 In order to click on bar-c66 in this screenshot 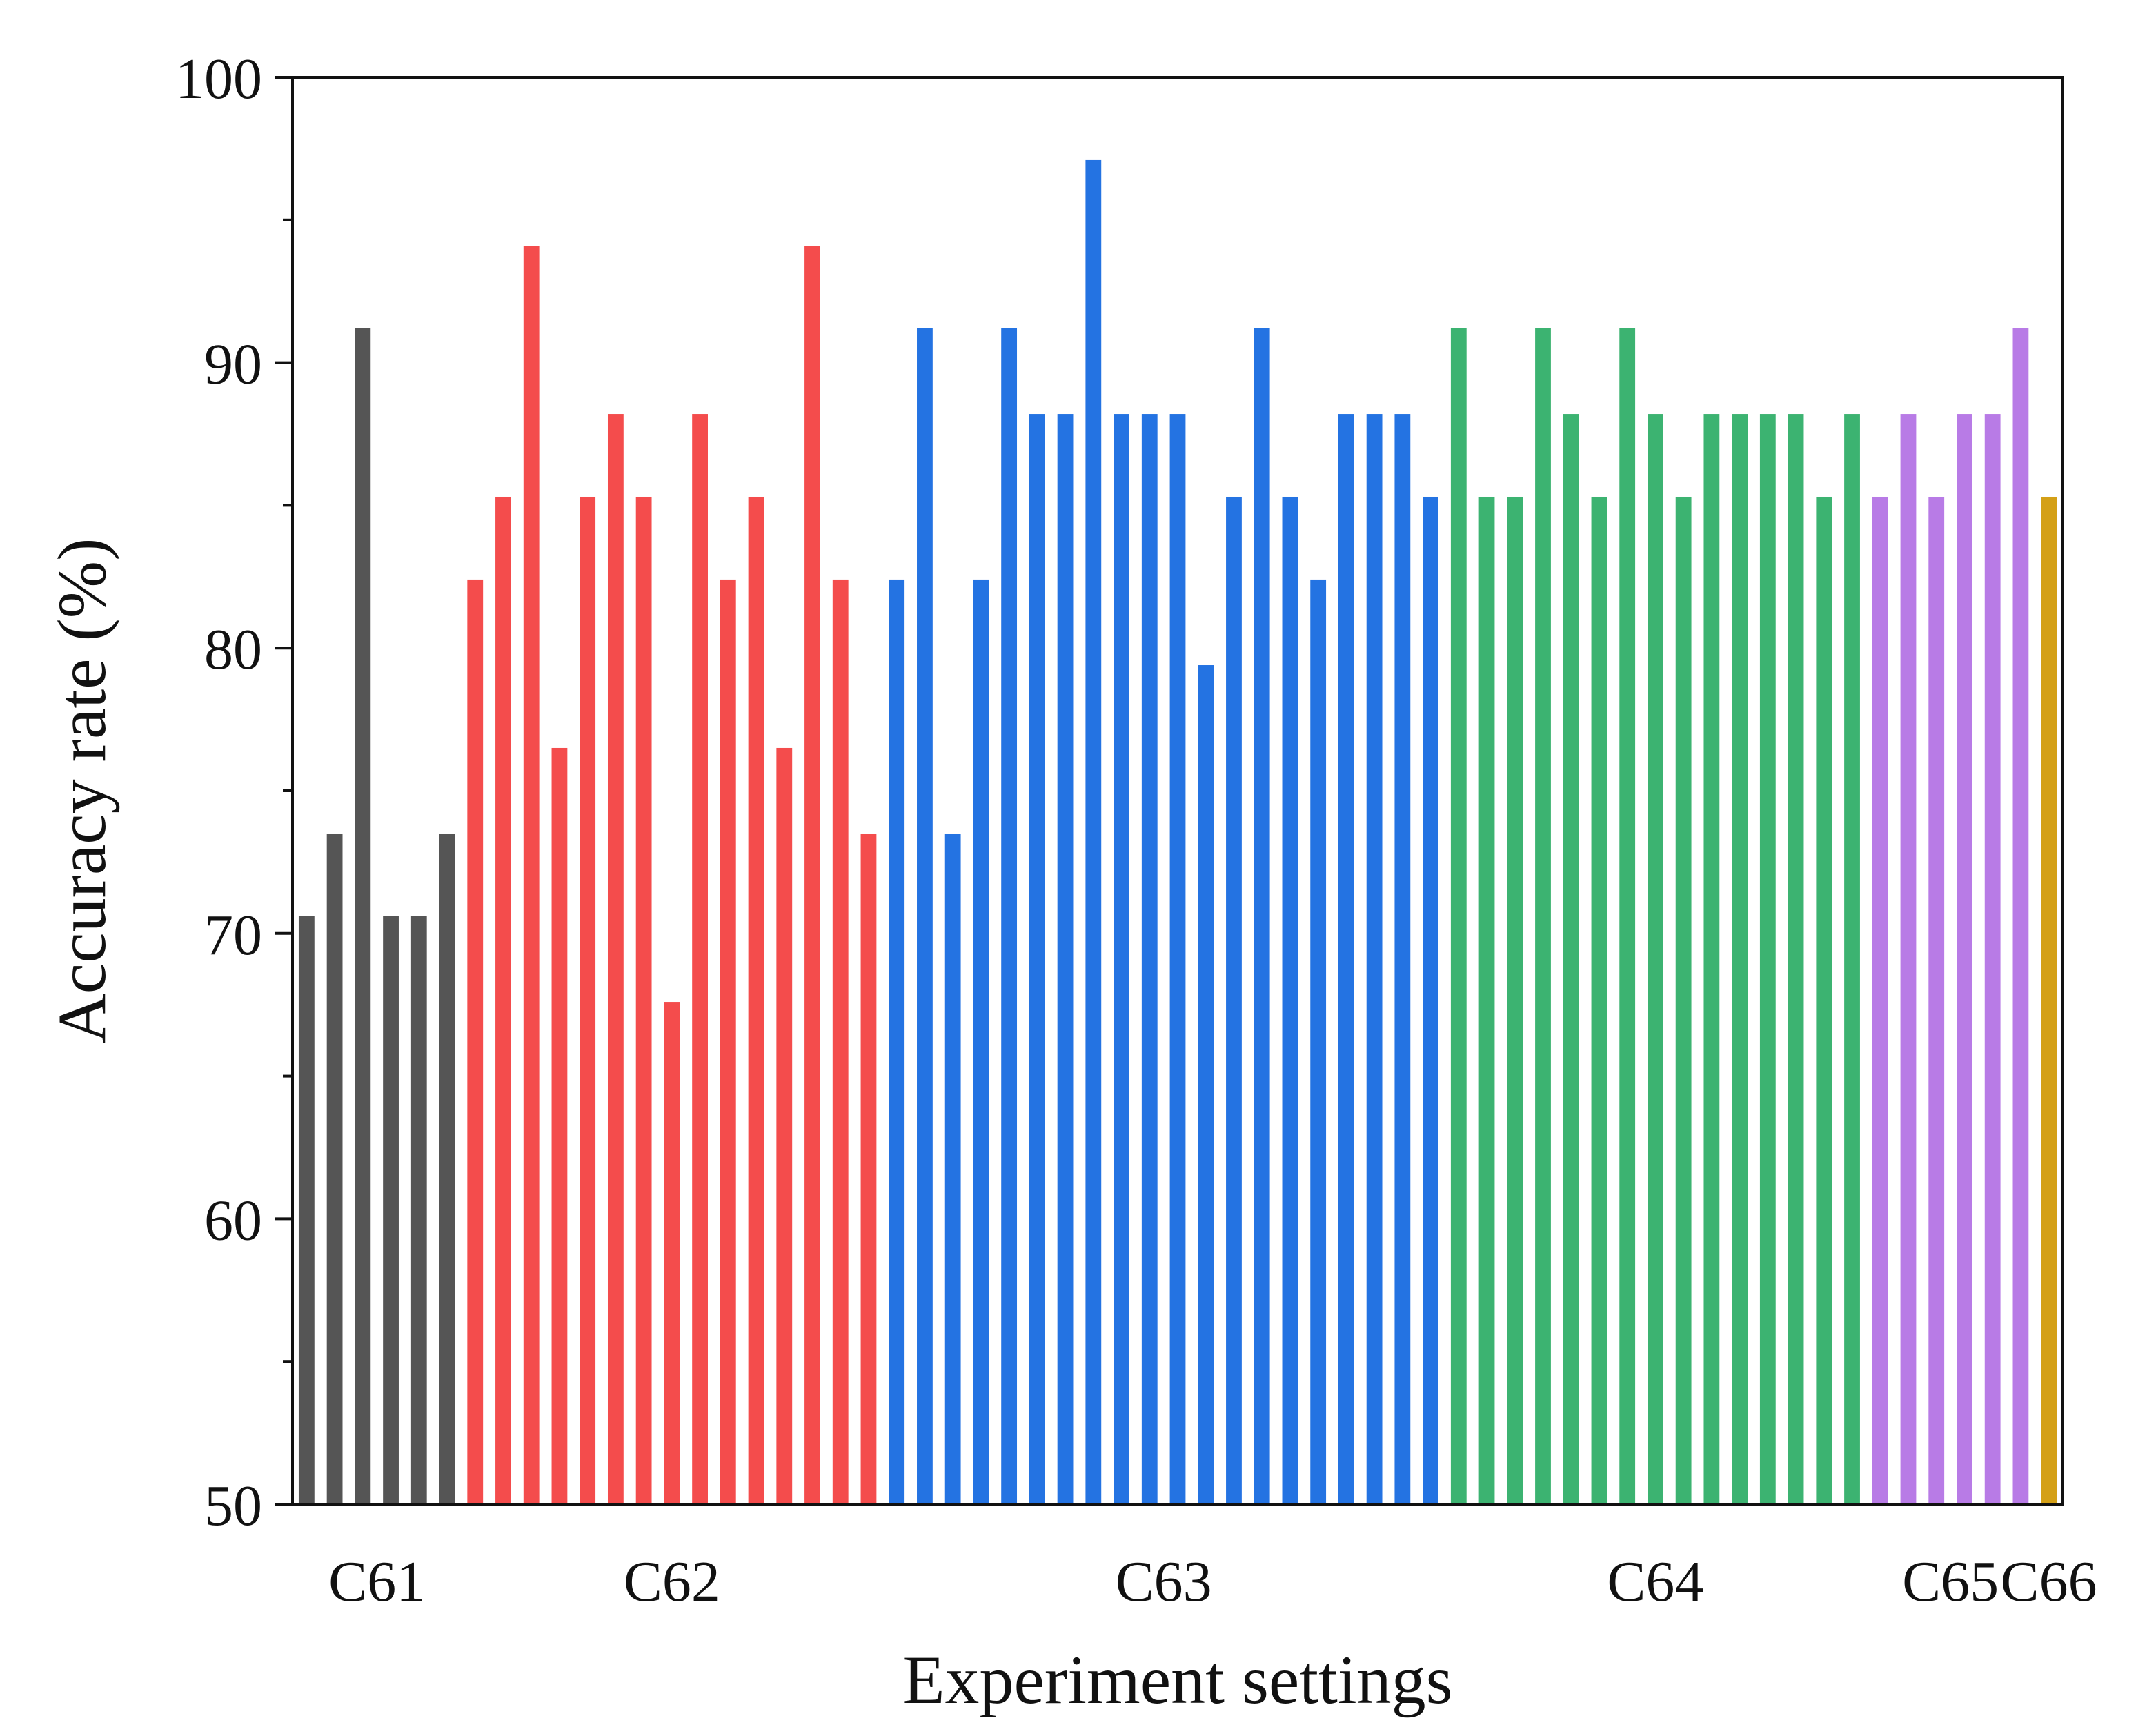, I will do `click(2049, 1000)`.